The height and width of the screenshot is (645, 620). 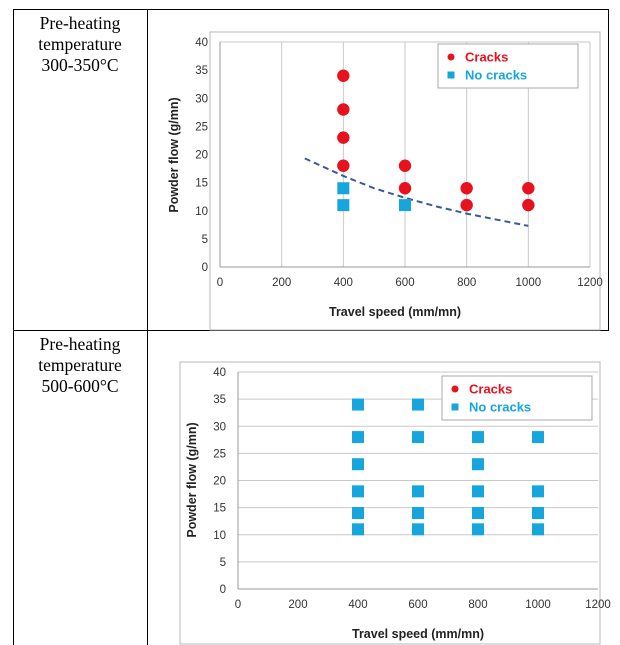 What do you see at coordinates (80, 65) in the screenshot?
I see `row-label-line: 300-350°C` at bounding box center [80, 65].